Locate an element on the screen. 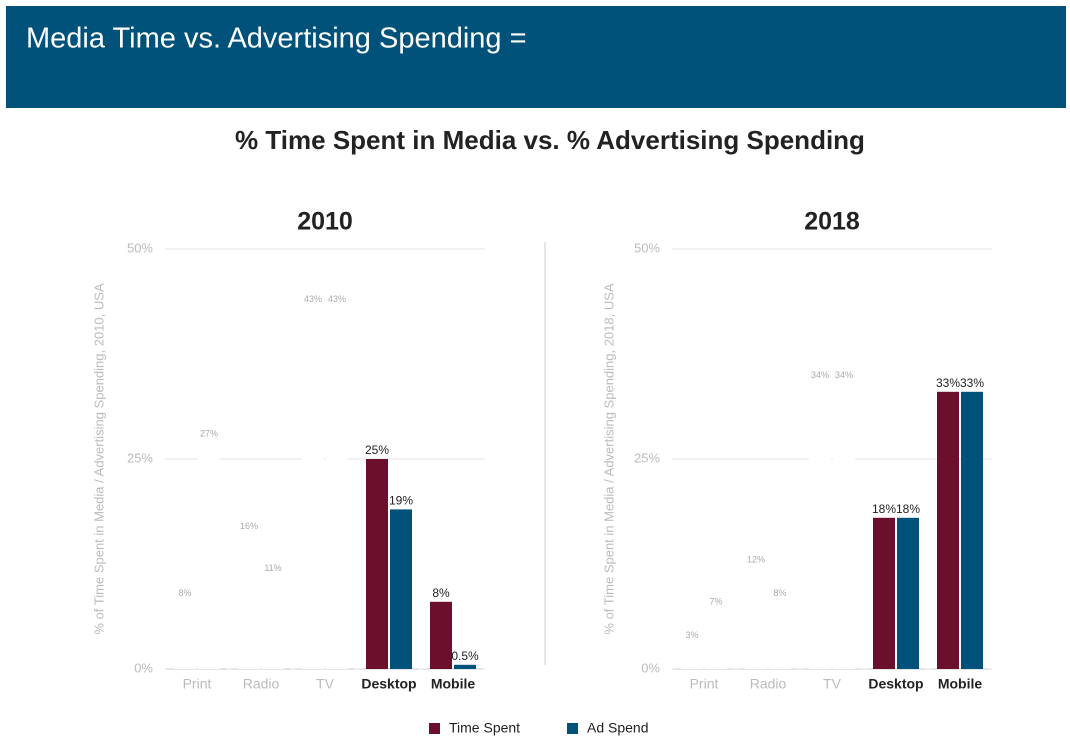  header-band is located at coordinates (536, 57).